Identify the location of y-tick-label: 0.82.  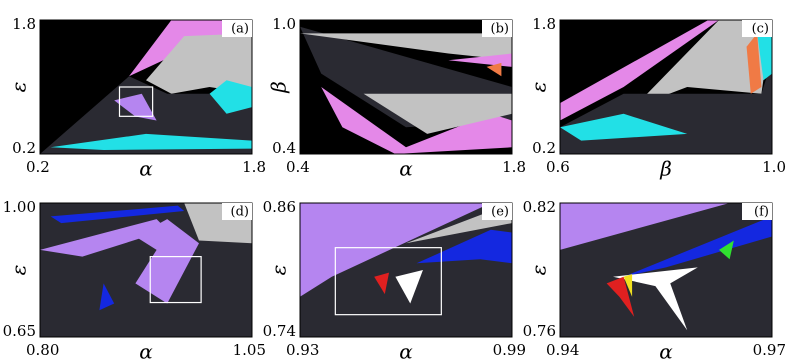
(539, 207).